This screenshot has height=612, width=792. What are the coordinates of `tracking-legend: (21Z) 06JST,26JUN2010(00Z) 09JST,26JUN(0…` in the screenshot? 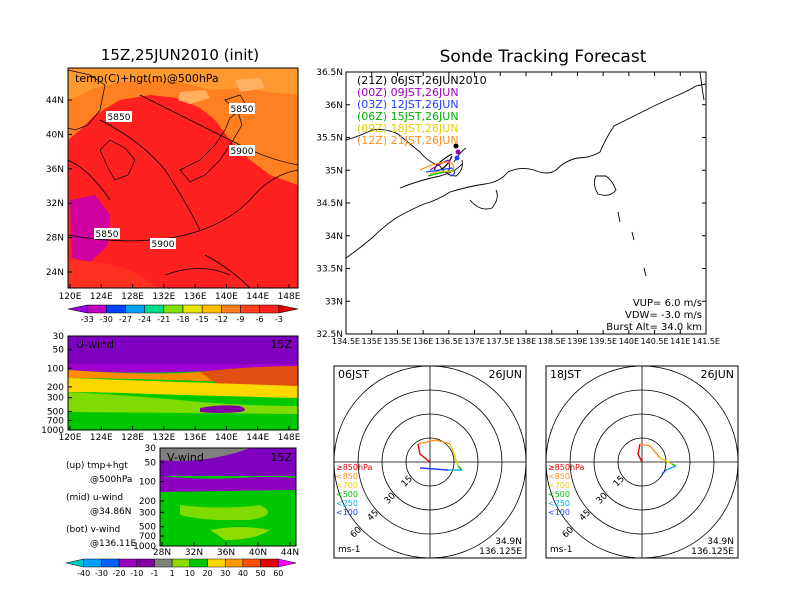 It's located at (422, 110).